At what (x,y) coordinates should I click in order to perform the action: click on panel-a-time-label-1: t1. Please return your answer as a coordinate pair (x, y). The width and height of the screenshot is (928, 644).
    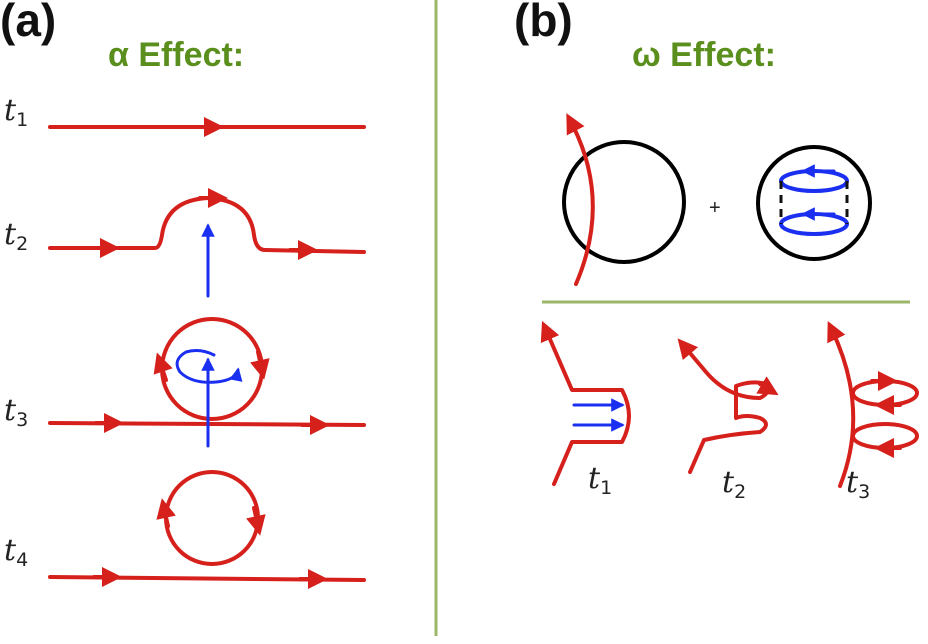
    Looking at the image, I should click on (16, 112).